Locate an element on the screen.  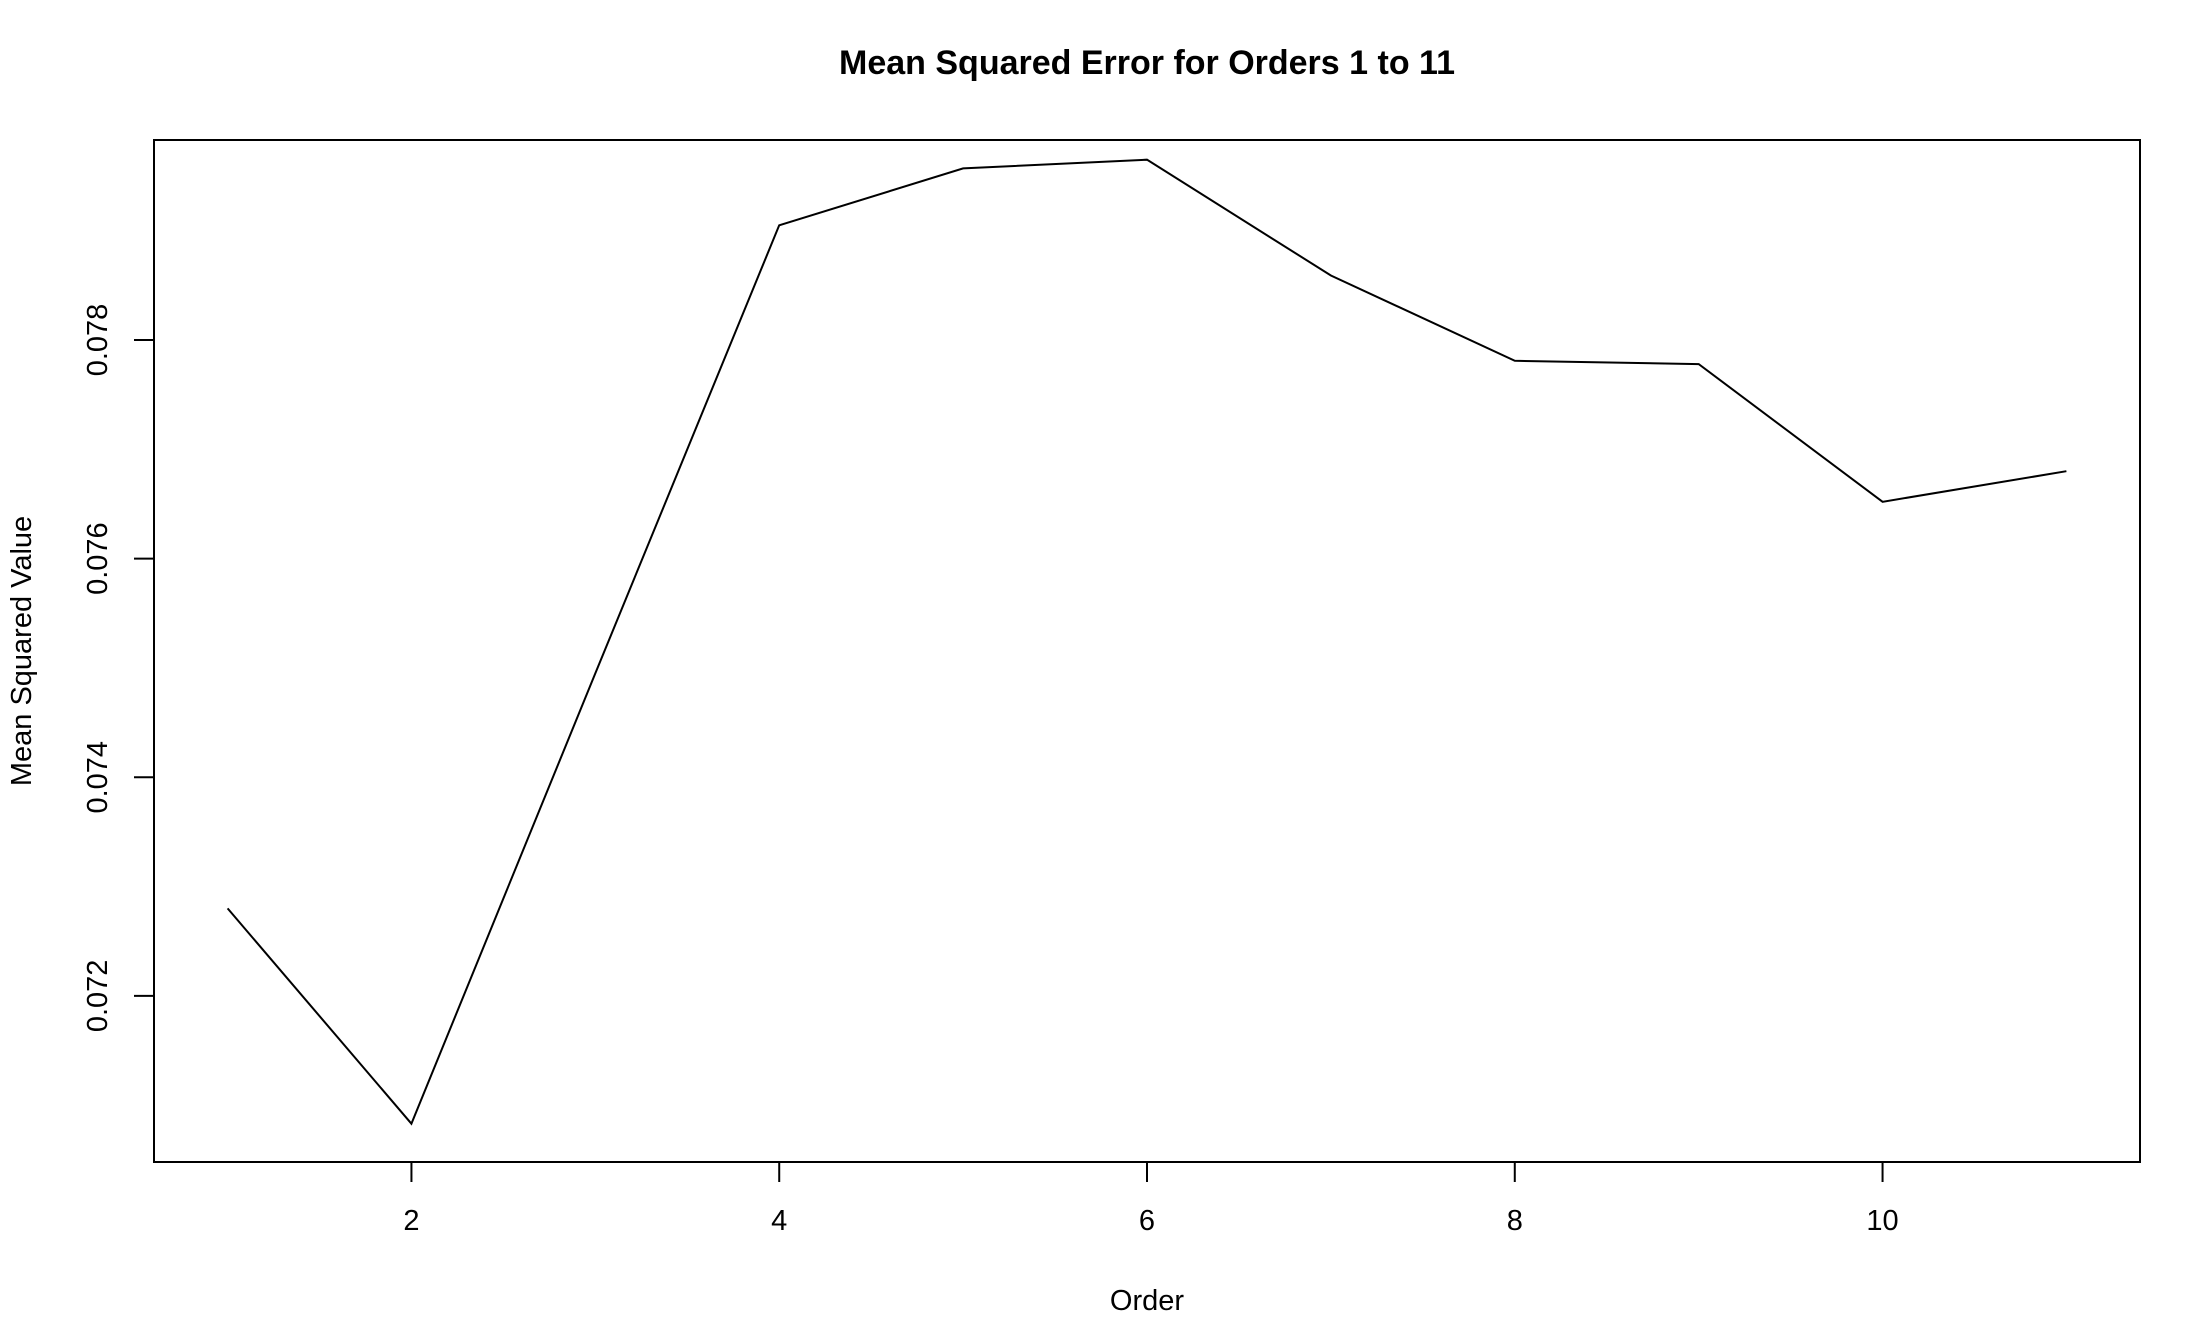
x-tick-label: 4 is located at coordinates (779, 1221).